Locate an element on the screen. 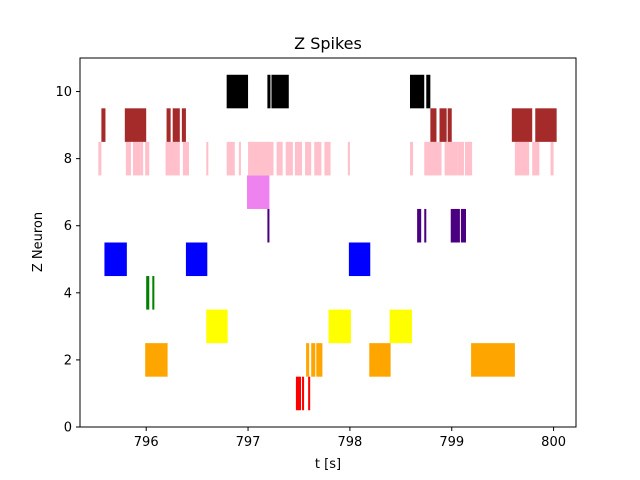 Image resolution: width=640 pixels, height=480 pixels. x-tick-label: 797 is located at coordinates (248, 442).